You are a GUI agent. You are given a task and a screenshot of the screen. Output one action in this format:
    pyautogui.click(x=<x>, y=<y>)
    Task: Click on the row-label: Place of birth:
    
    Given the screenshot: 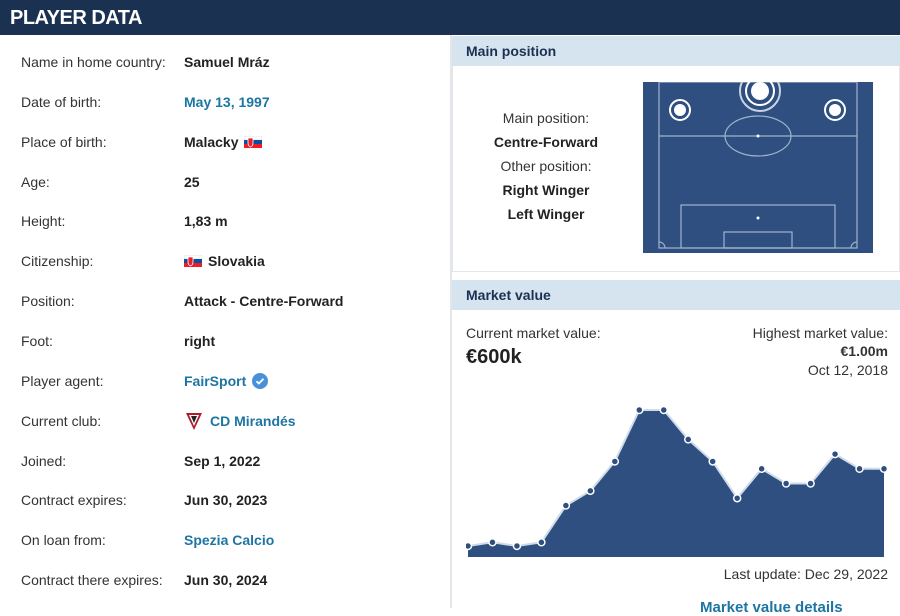 What is the action you would take?
    pyautogui.click(x=64, y=141)
    